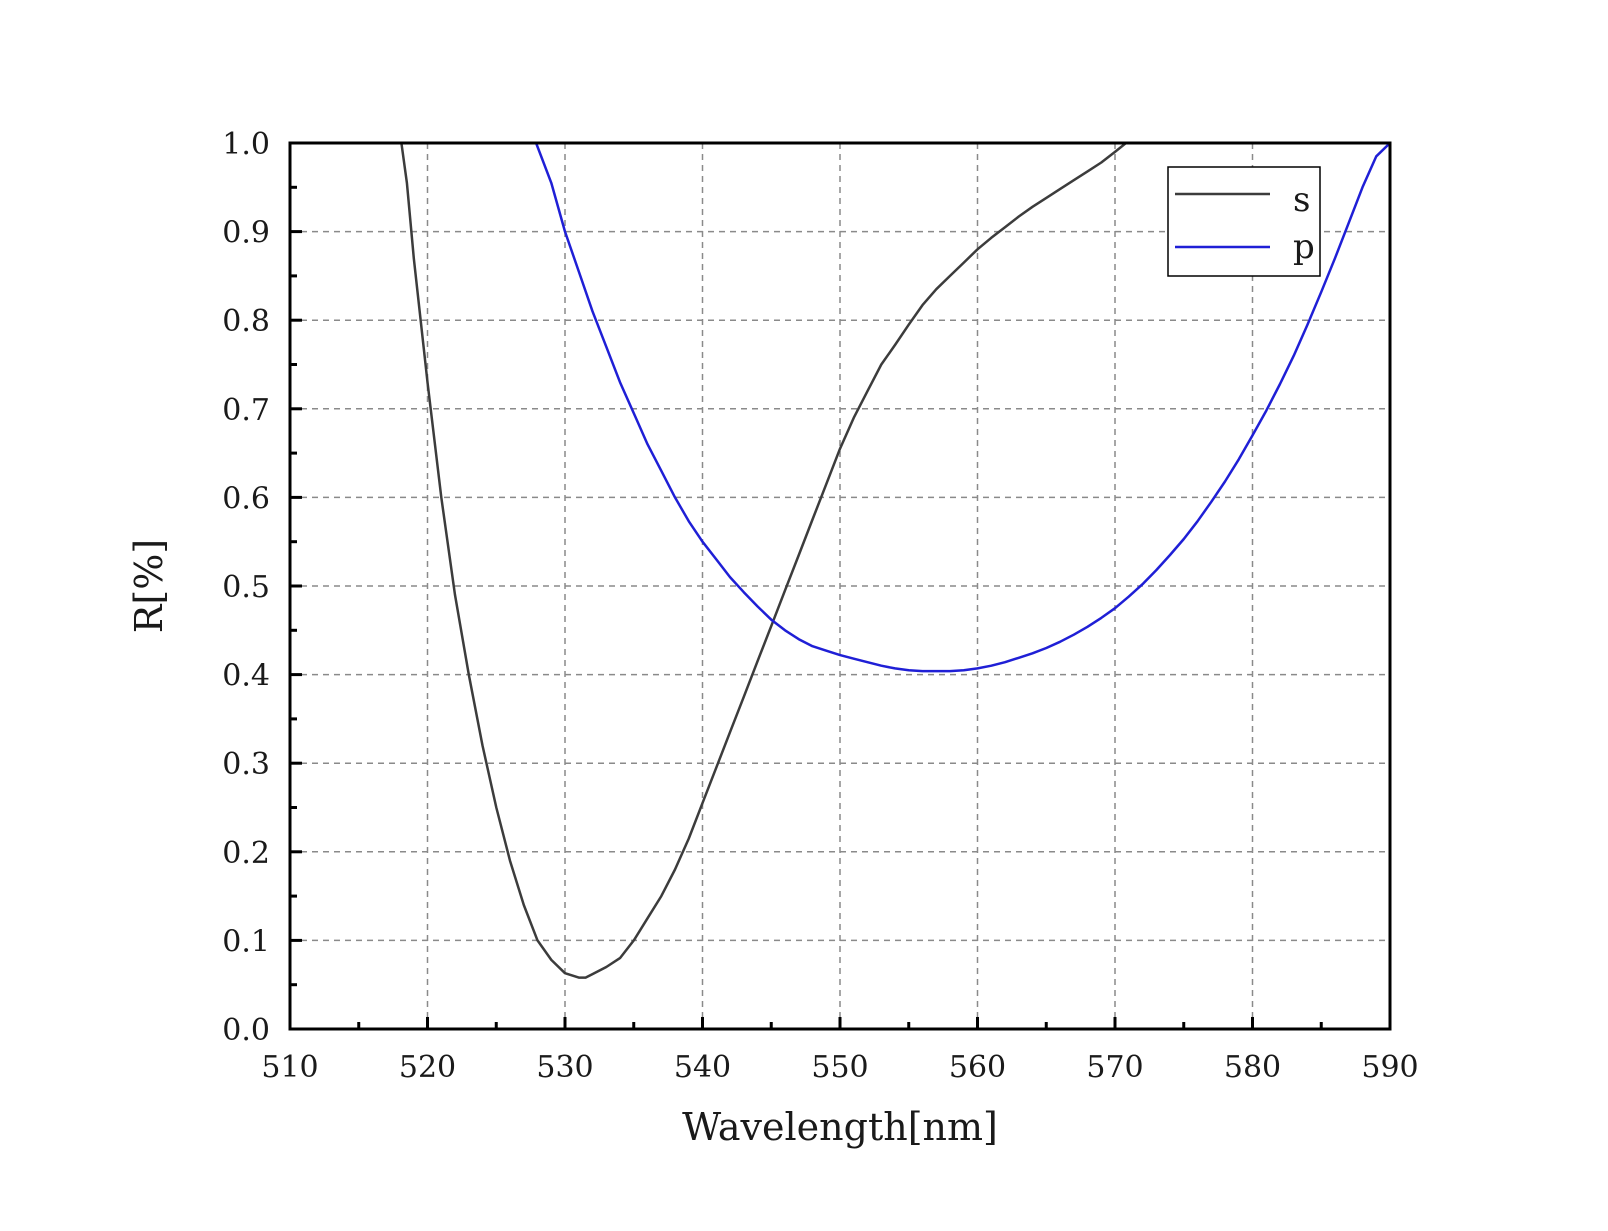  What do you see at coordinates (977, 1067) in the screenshot?
I see `x-tick-label: 560` at bounding box center [977, 1067].